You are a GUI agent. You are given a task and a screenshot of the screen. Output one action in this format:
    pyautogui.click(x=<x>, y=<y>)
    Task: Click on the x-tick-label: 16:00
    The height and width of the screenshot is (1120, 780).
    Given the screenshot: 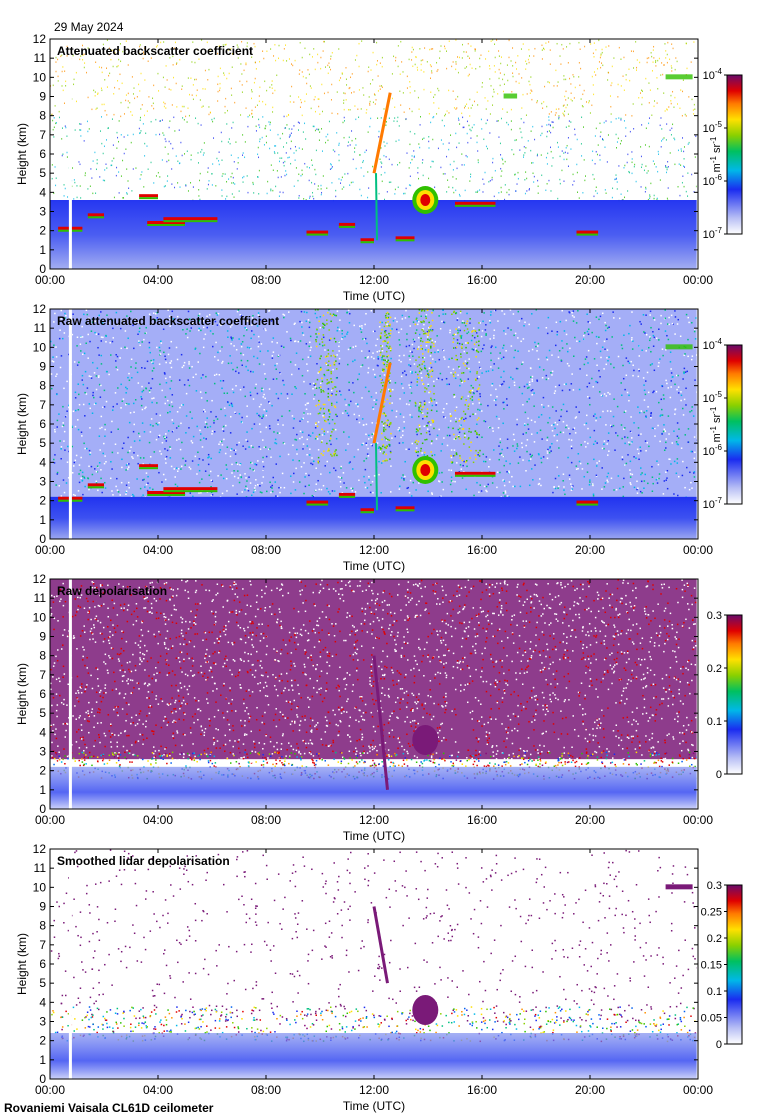 What is the action you would take?
    pyautogui.click(x=482, y=280)
    